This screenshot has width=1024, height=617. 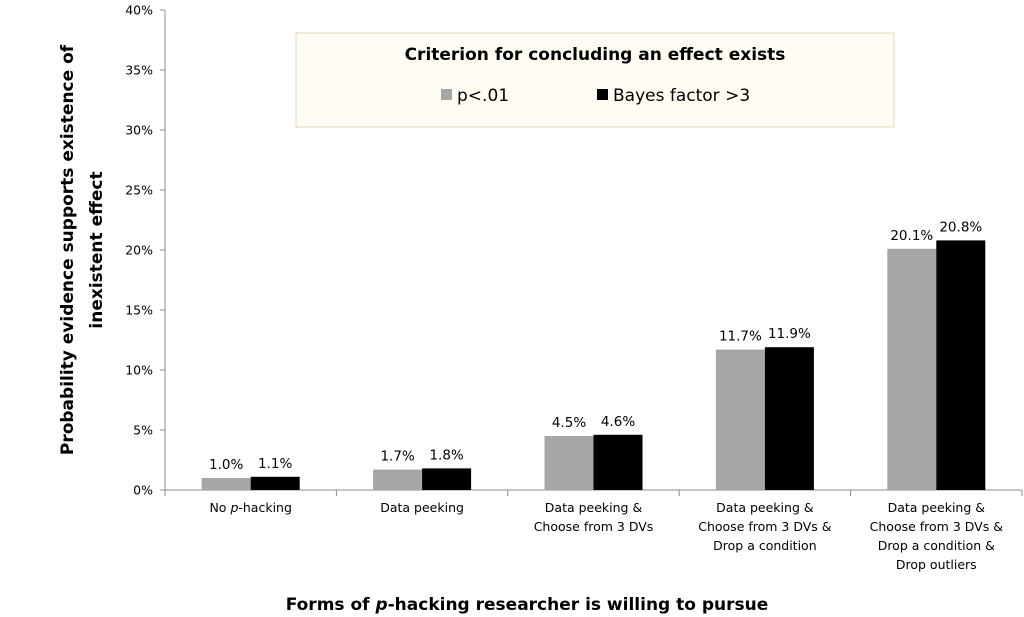 I want to click on legend-swatch-p01, so click(x=446, y=94).